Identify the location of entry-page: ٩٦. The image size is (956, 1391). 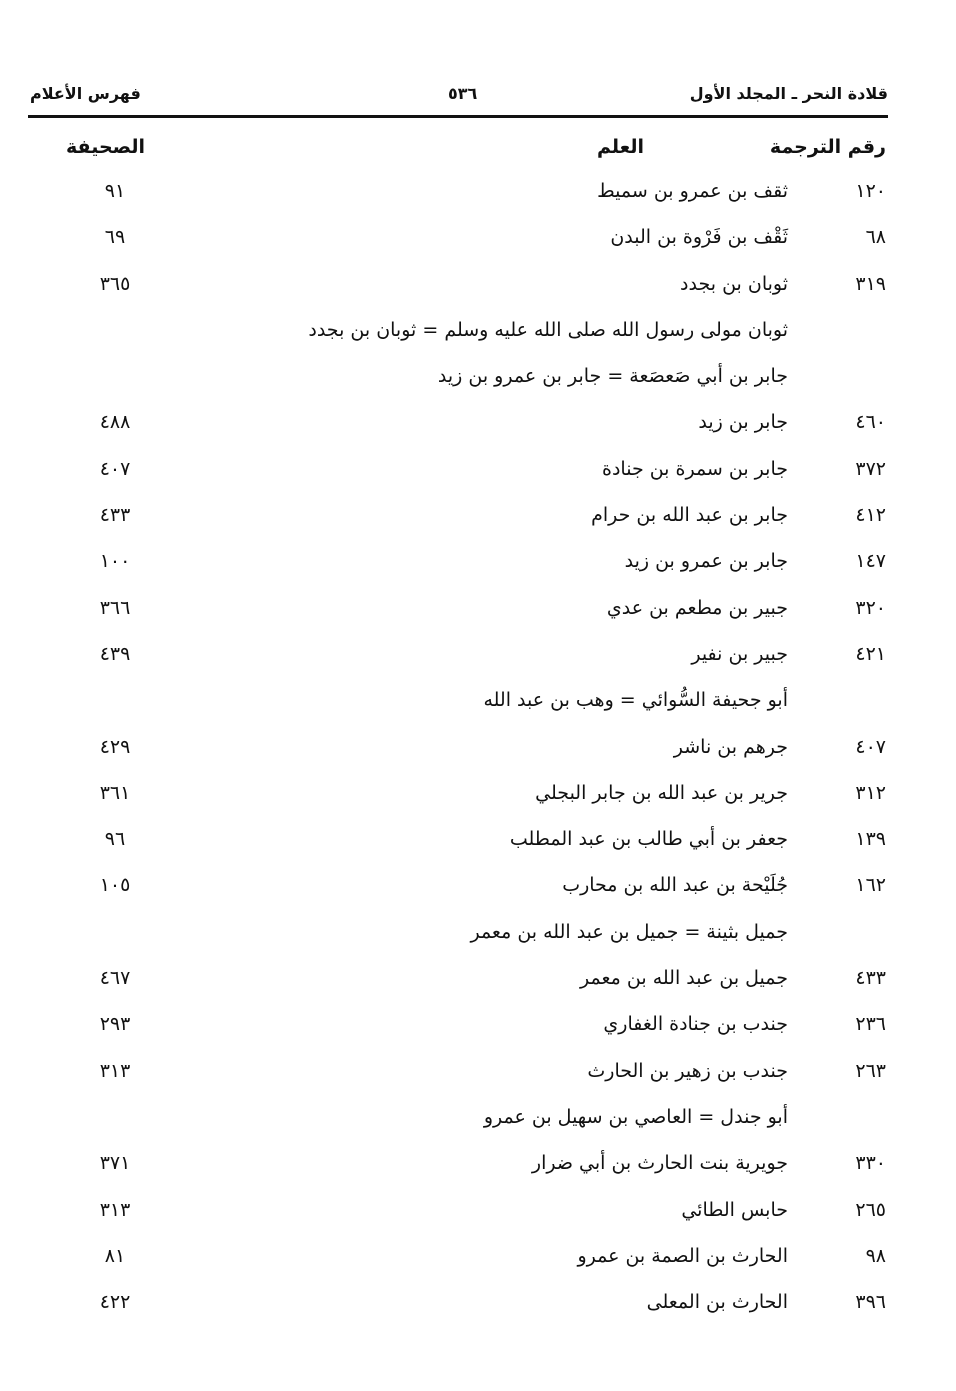
(115, 839).